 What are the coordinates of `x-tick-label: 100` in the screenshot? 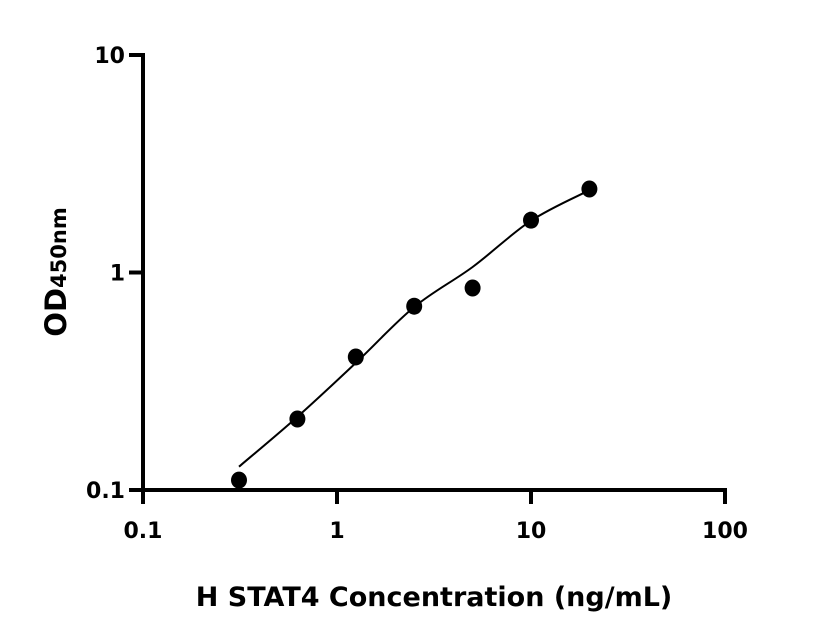 It's located at (725, 531).